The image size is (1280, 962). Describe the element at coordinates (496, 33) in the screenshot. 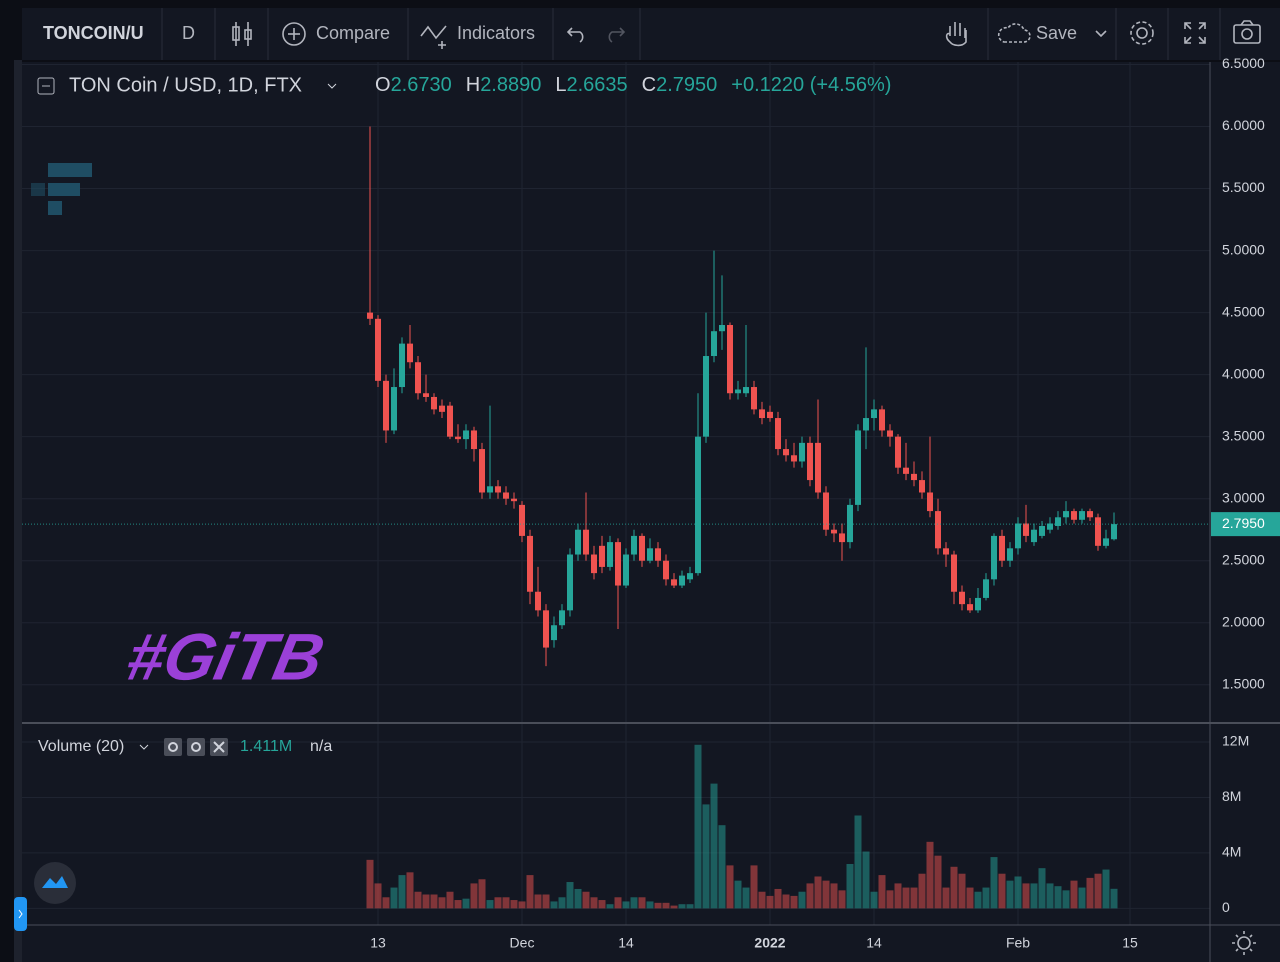

I see `indicators-button: Indicators` at that location.